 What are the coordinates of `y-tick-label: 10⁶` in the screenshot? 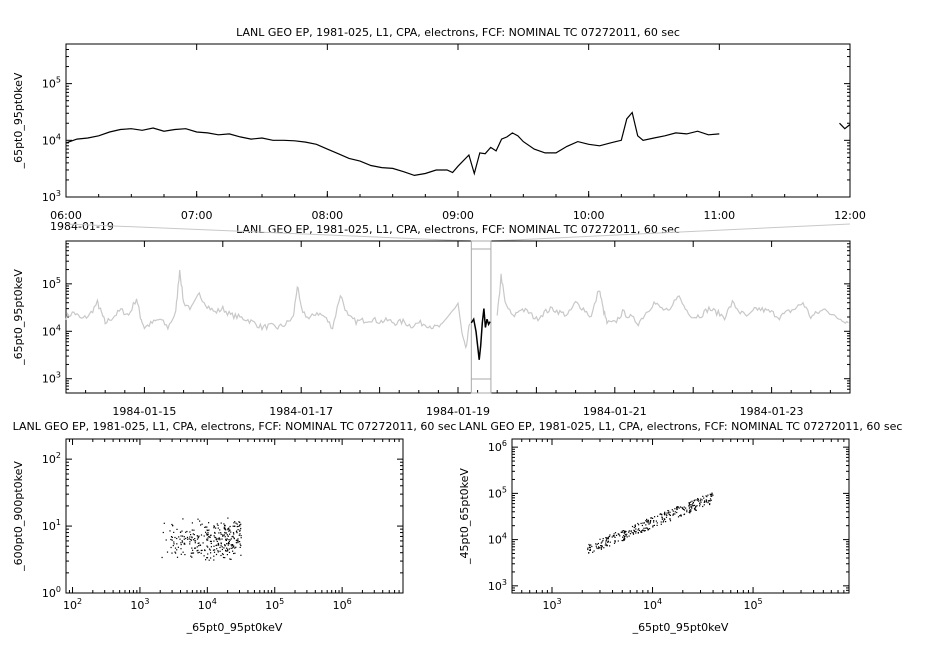 It's located at (497, 446).